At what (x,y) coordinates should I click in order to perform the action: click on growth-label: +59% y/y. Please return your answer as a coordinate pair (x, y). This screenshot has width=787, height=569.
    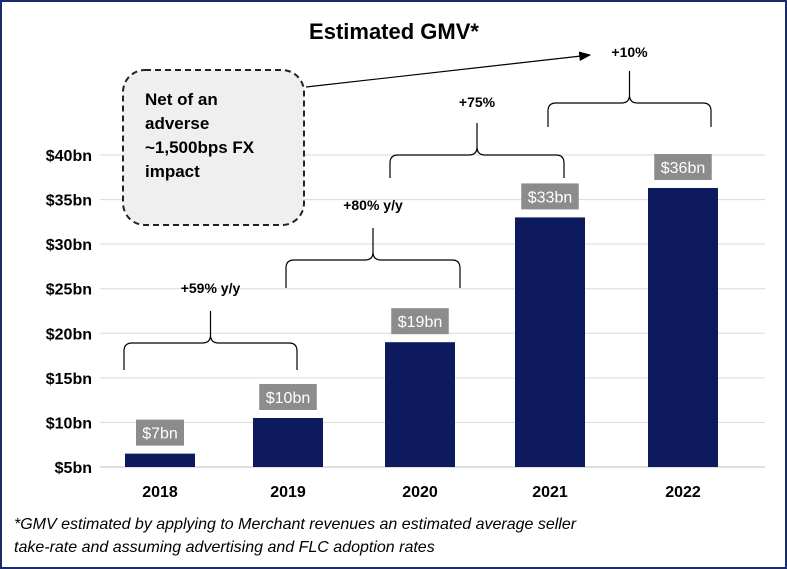
    Looking at the image, I should click on (211, 288).